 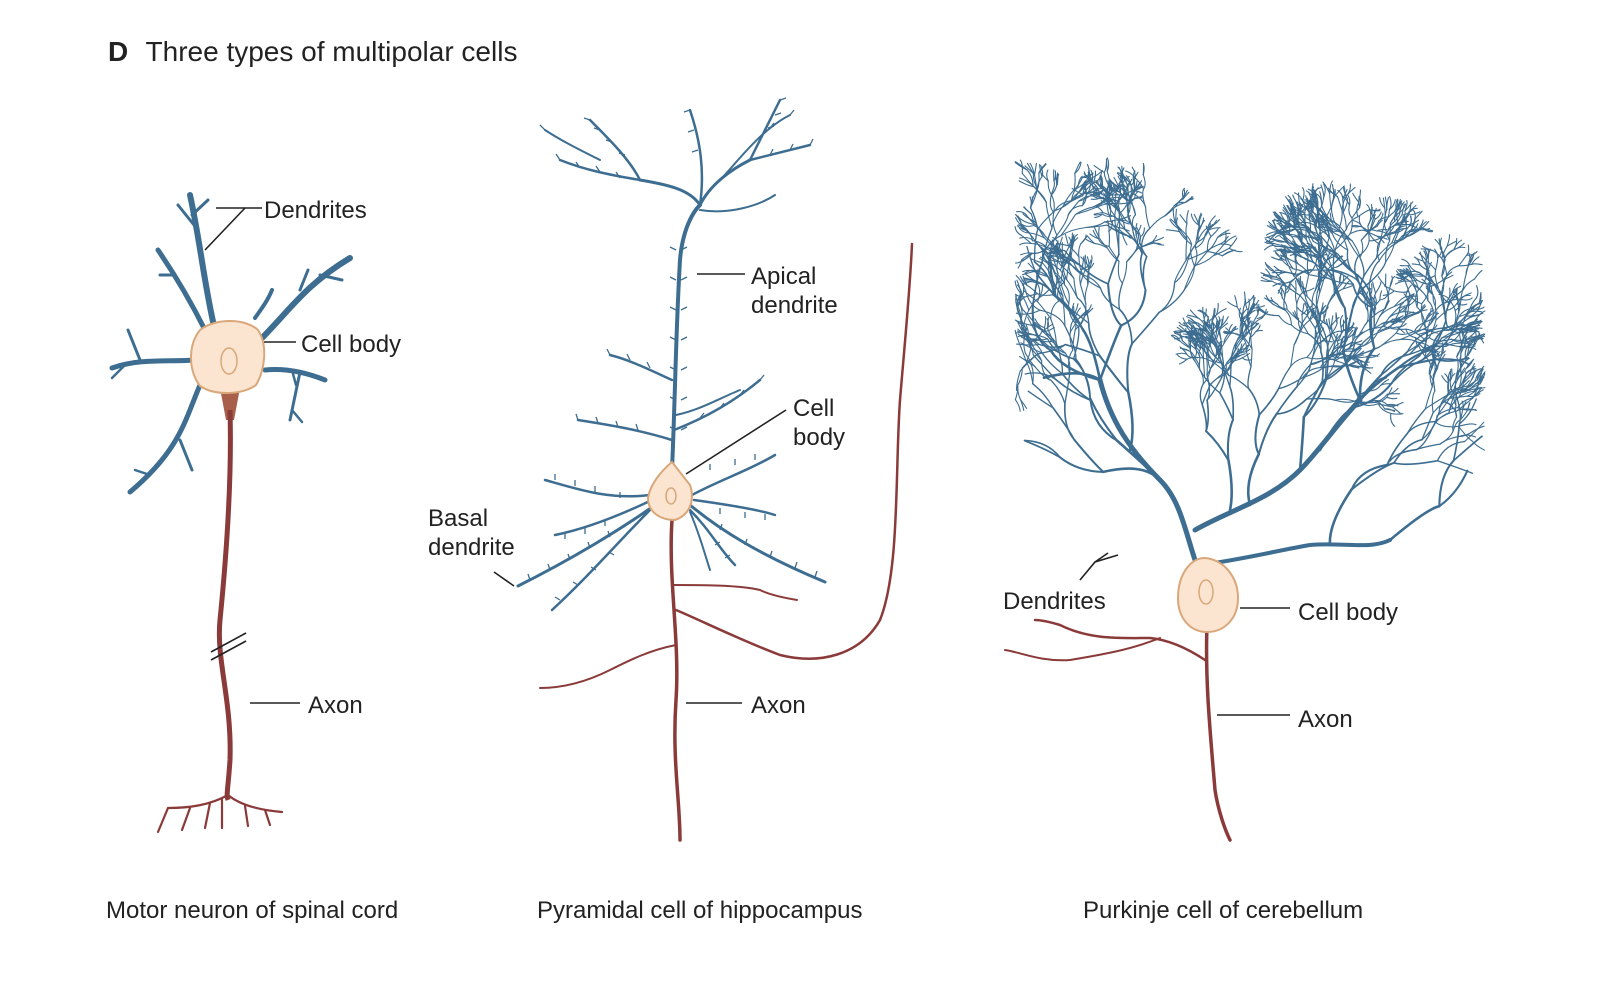 What do you see at coordinates (229, 361) in the screenshot?
I see `motor-neuron-nucleus` at bounding box center [229, 361].